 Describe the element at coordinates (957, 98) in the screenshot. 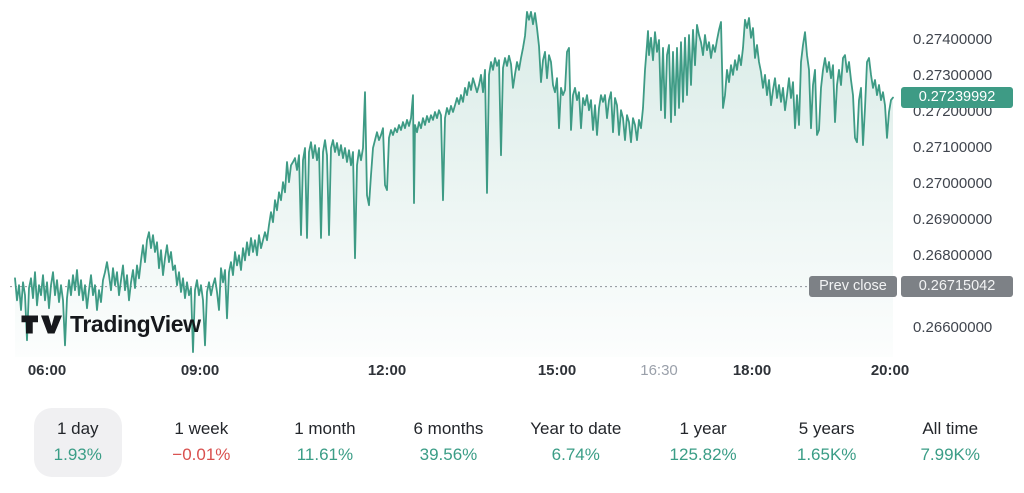

I see `current-price-badge: 0.27239992` at that location.